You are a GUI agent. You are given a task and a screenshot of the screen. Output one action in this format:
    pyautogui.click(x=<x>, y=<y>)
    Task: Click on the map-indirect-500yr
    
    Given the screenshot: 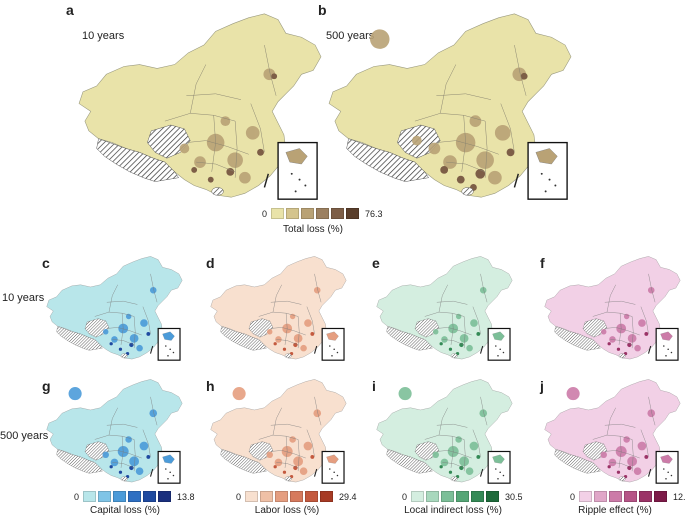 What is the action you would take?
    pyautogui.click(x=444, y=431)
    